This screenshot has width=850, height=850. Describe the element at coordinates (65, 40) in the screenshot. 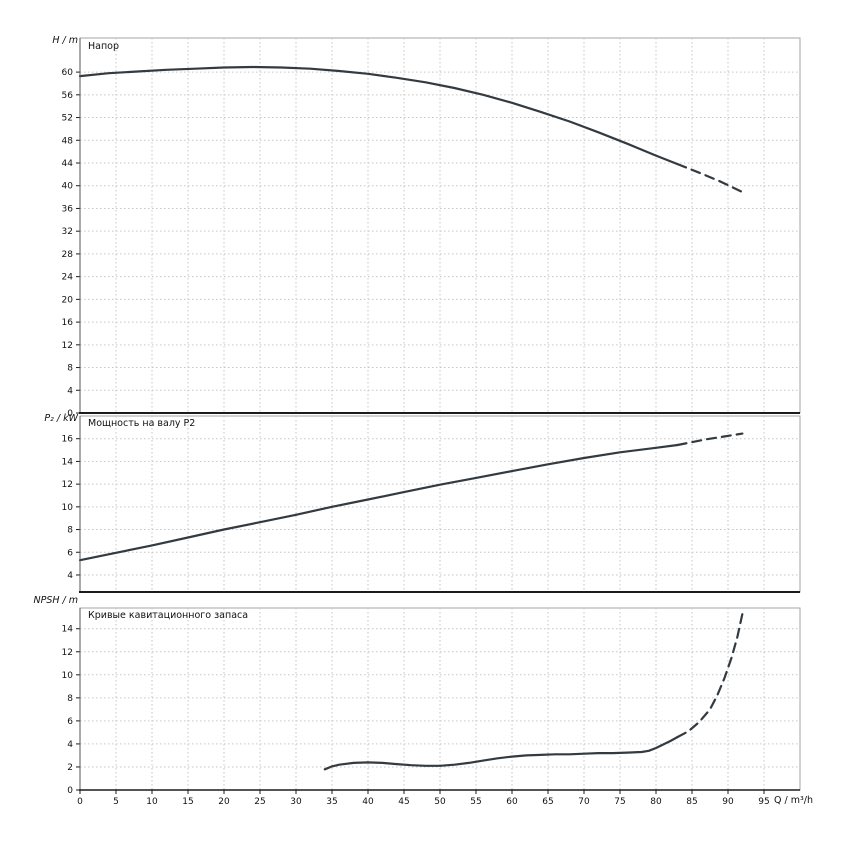

I see `y-axis-label-head: H / m` at that location.